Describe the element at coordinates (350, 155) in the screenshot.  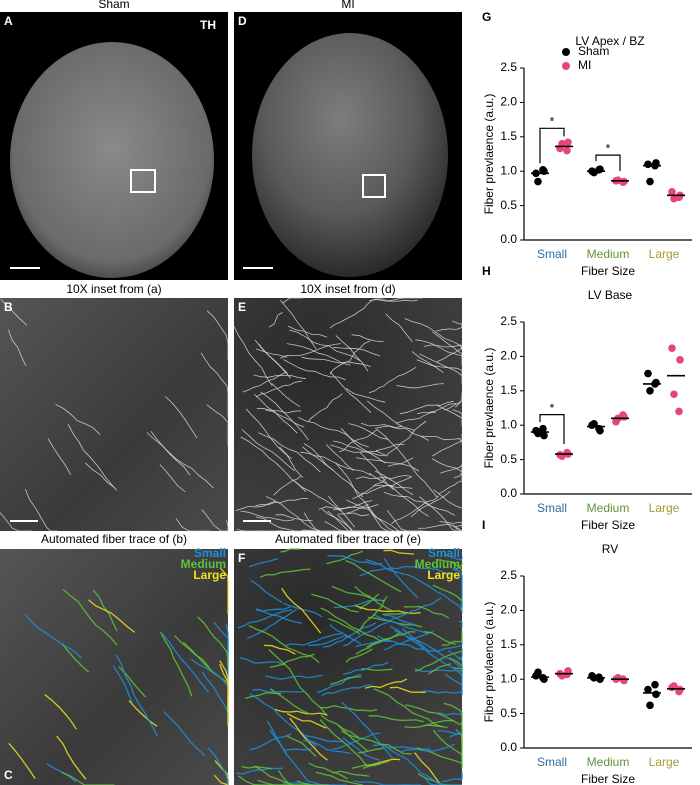
I see `heart-mi` at that location.